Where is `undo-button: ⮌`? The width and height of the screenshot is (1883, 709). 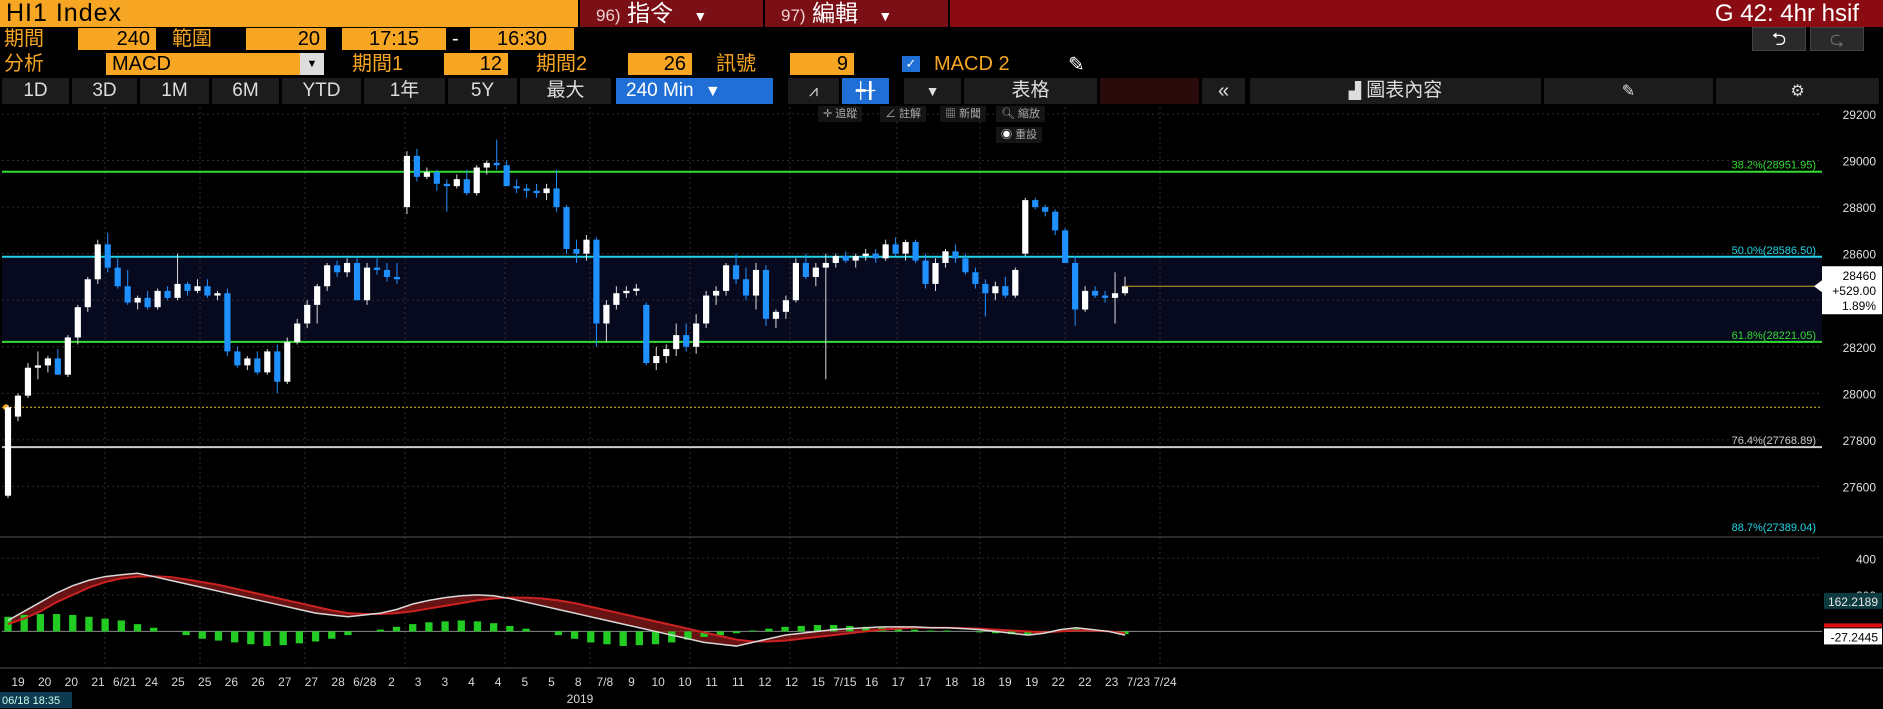 undo-button: ⮌ is located at coordinates (1779, 39).